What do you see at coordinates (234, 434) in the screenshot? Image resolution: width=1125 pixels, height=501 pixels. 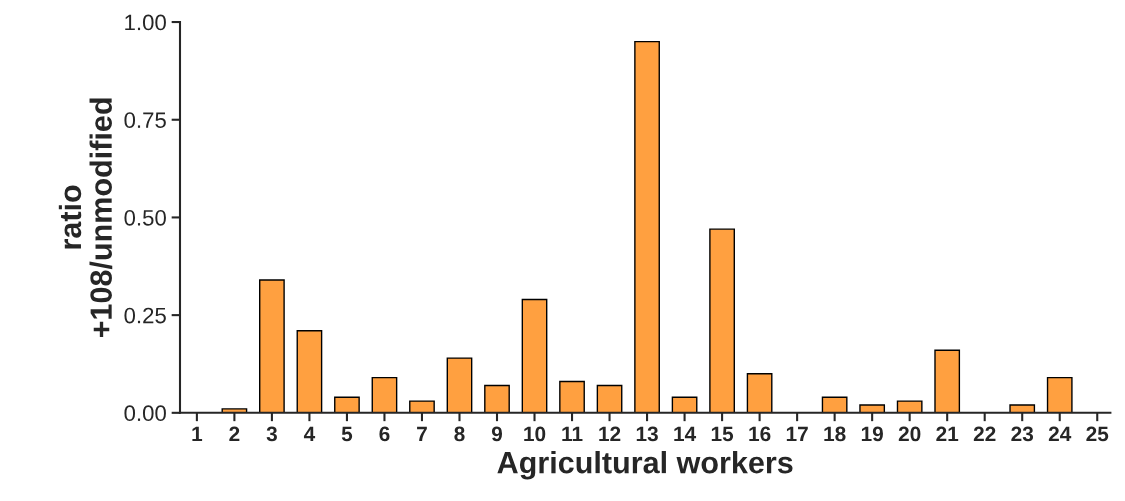 I see `x-tick-label: 2` at bounding box center [234, 434].